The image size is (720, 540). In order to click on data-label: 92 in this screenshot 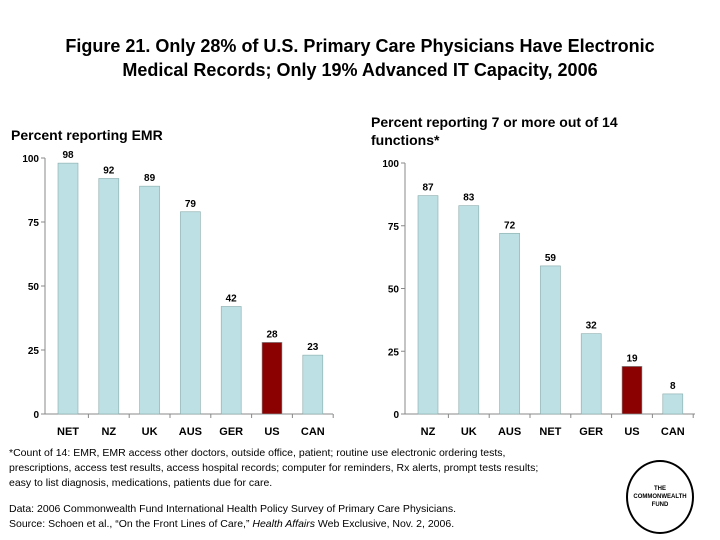, I will do `click(109, 170)`.